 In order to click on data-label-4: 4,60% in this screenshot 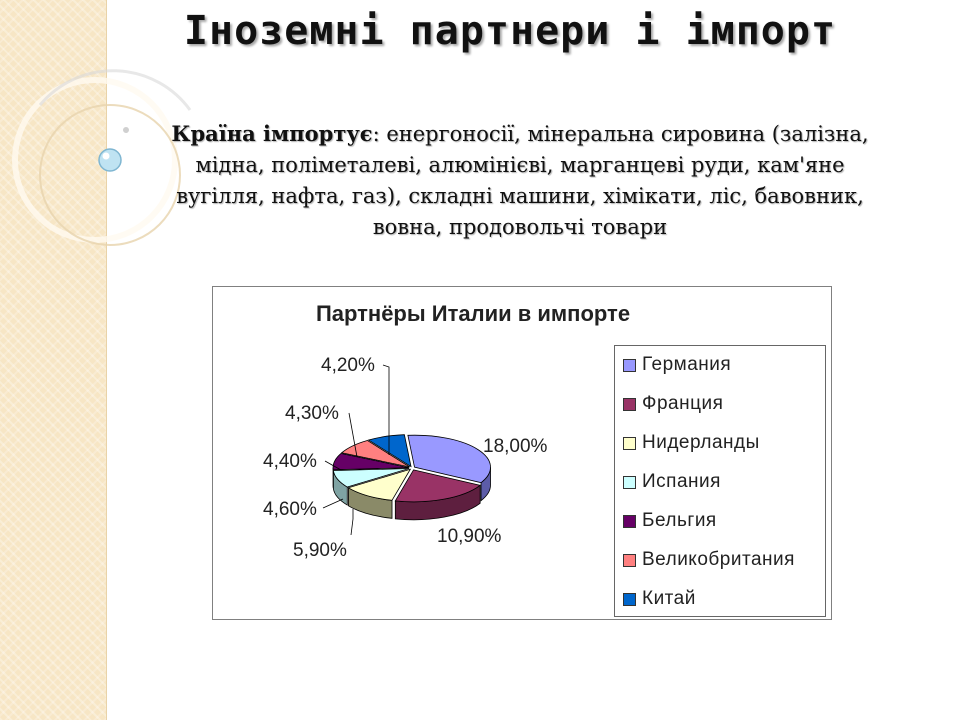, I will do `click(290, 509)`.